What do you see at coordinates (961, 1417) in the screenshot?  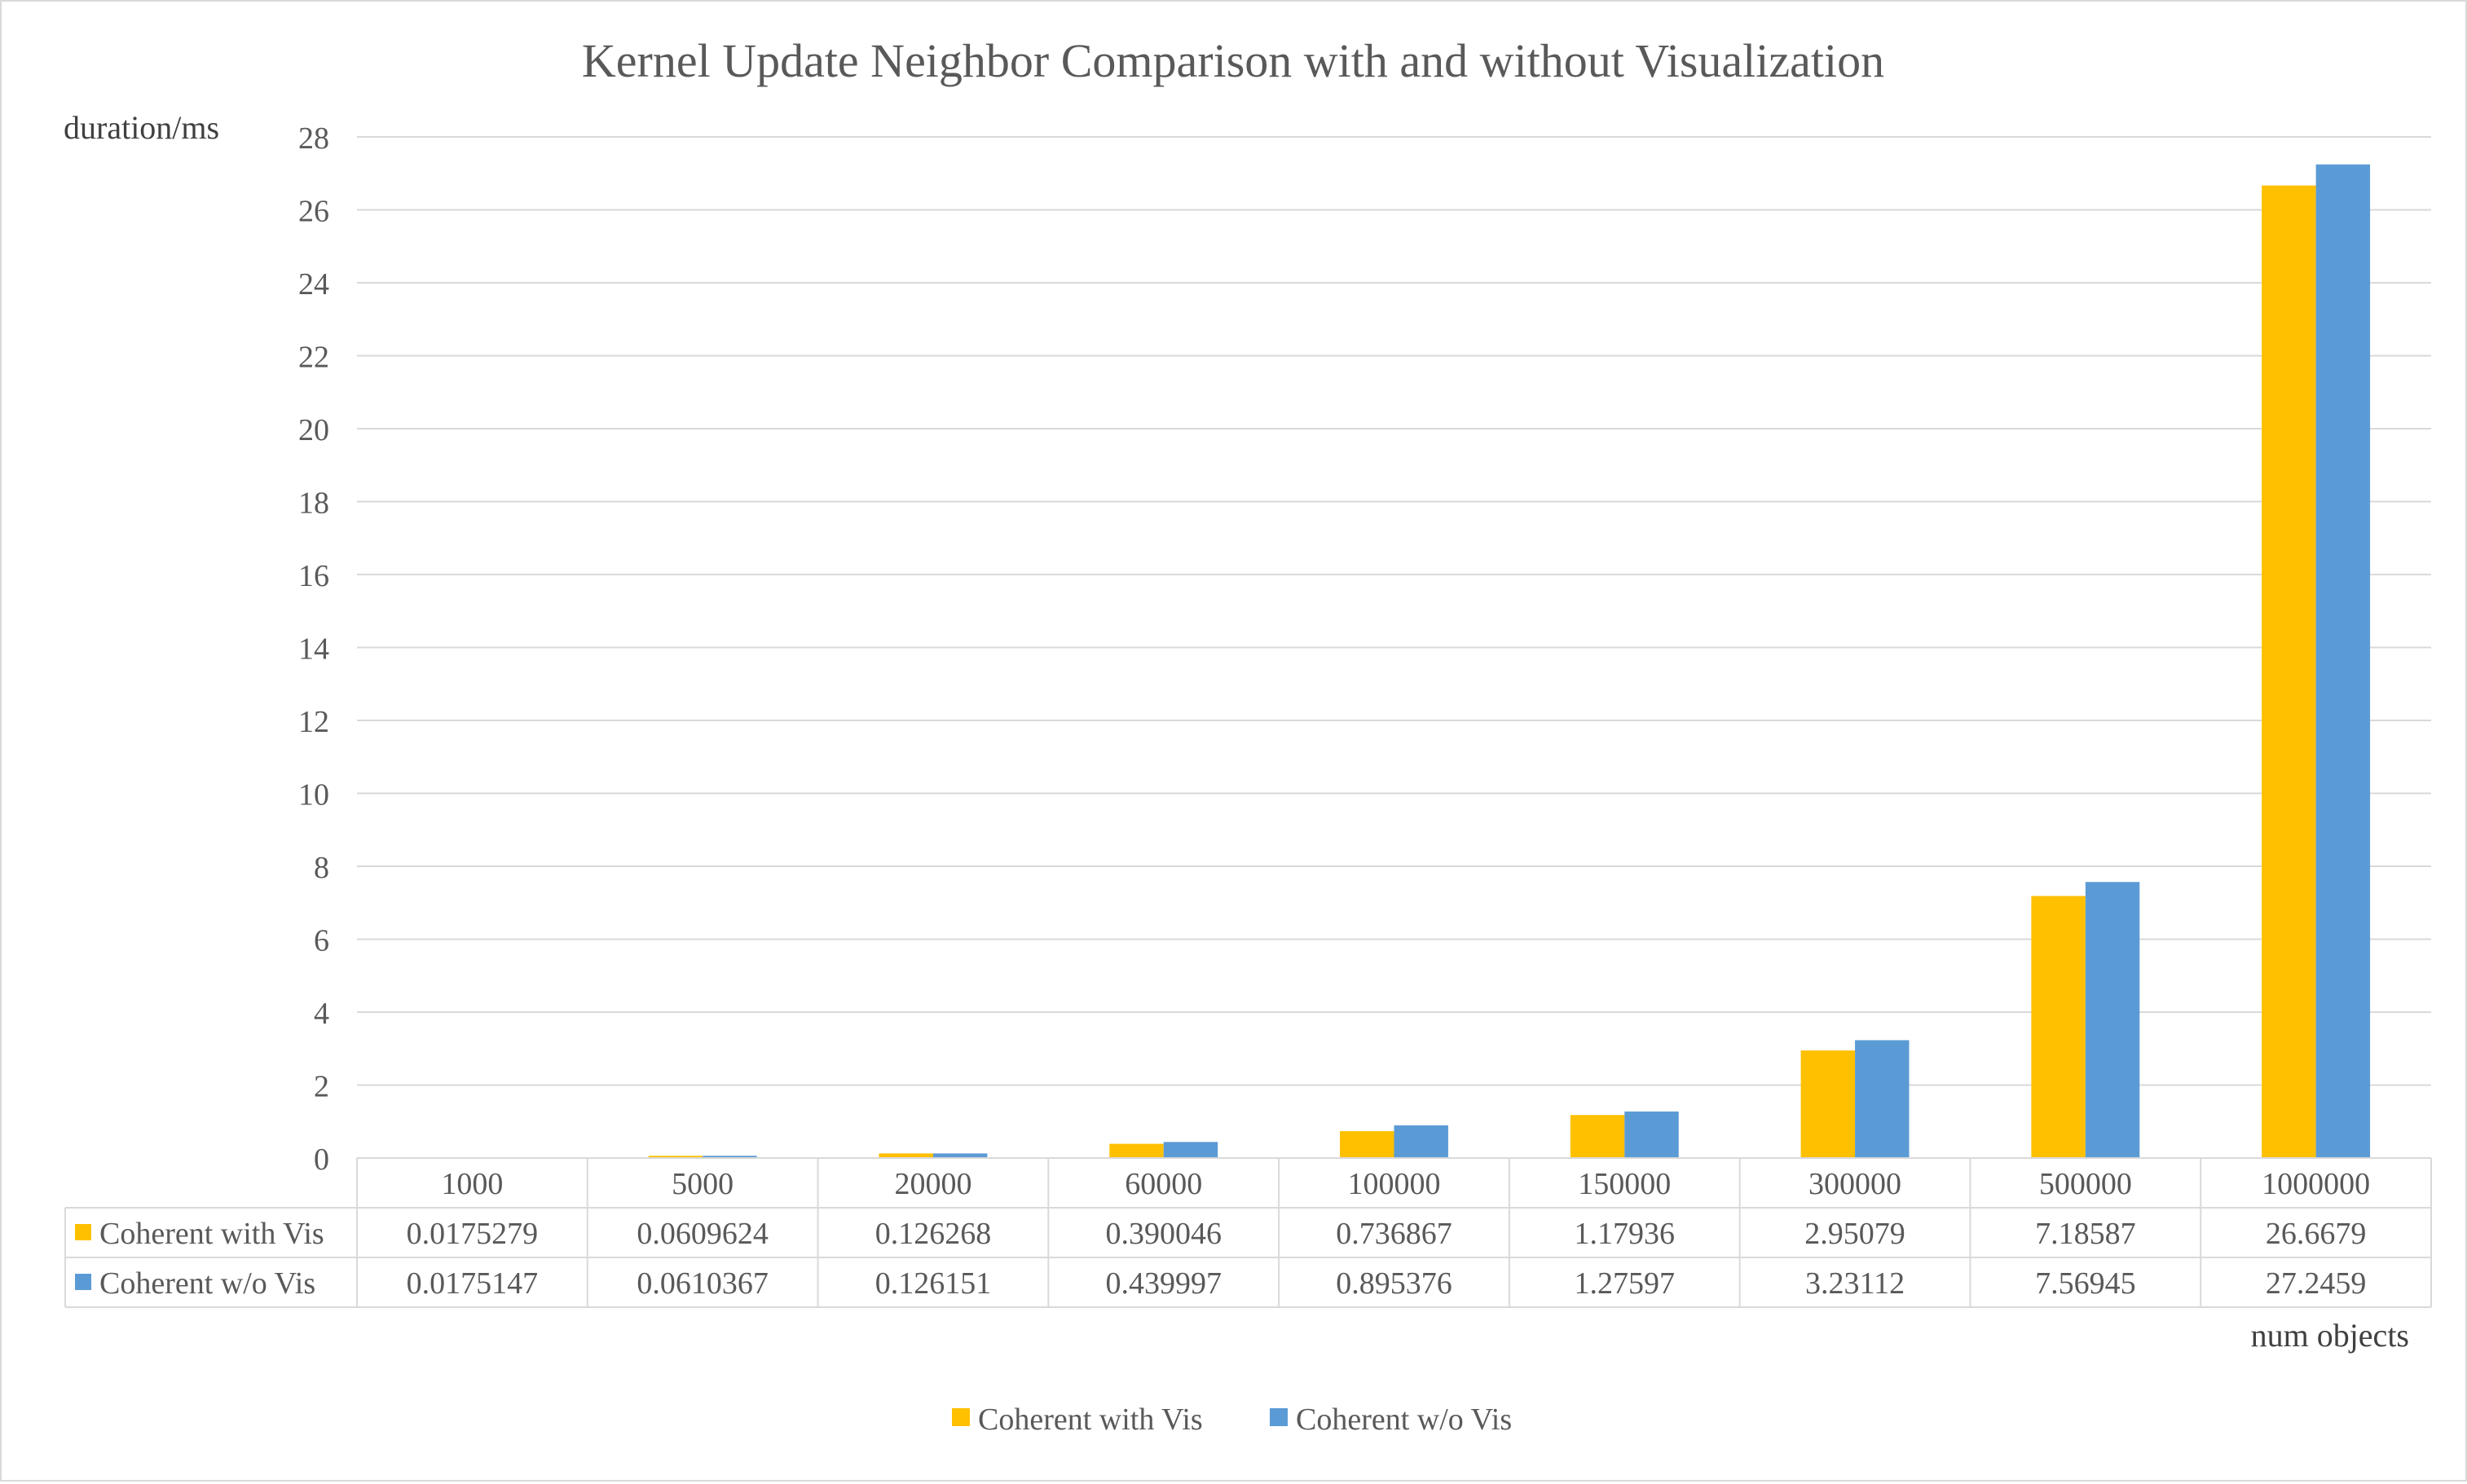 I see `legend-key-with-vis` at bounding box center [961, 1417].